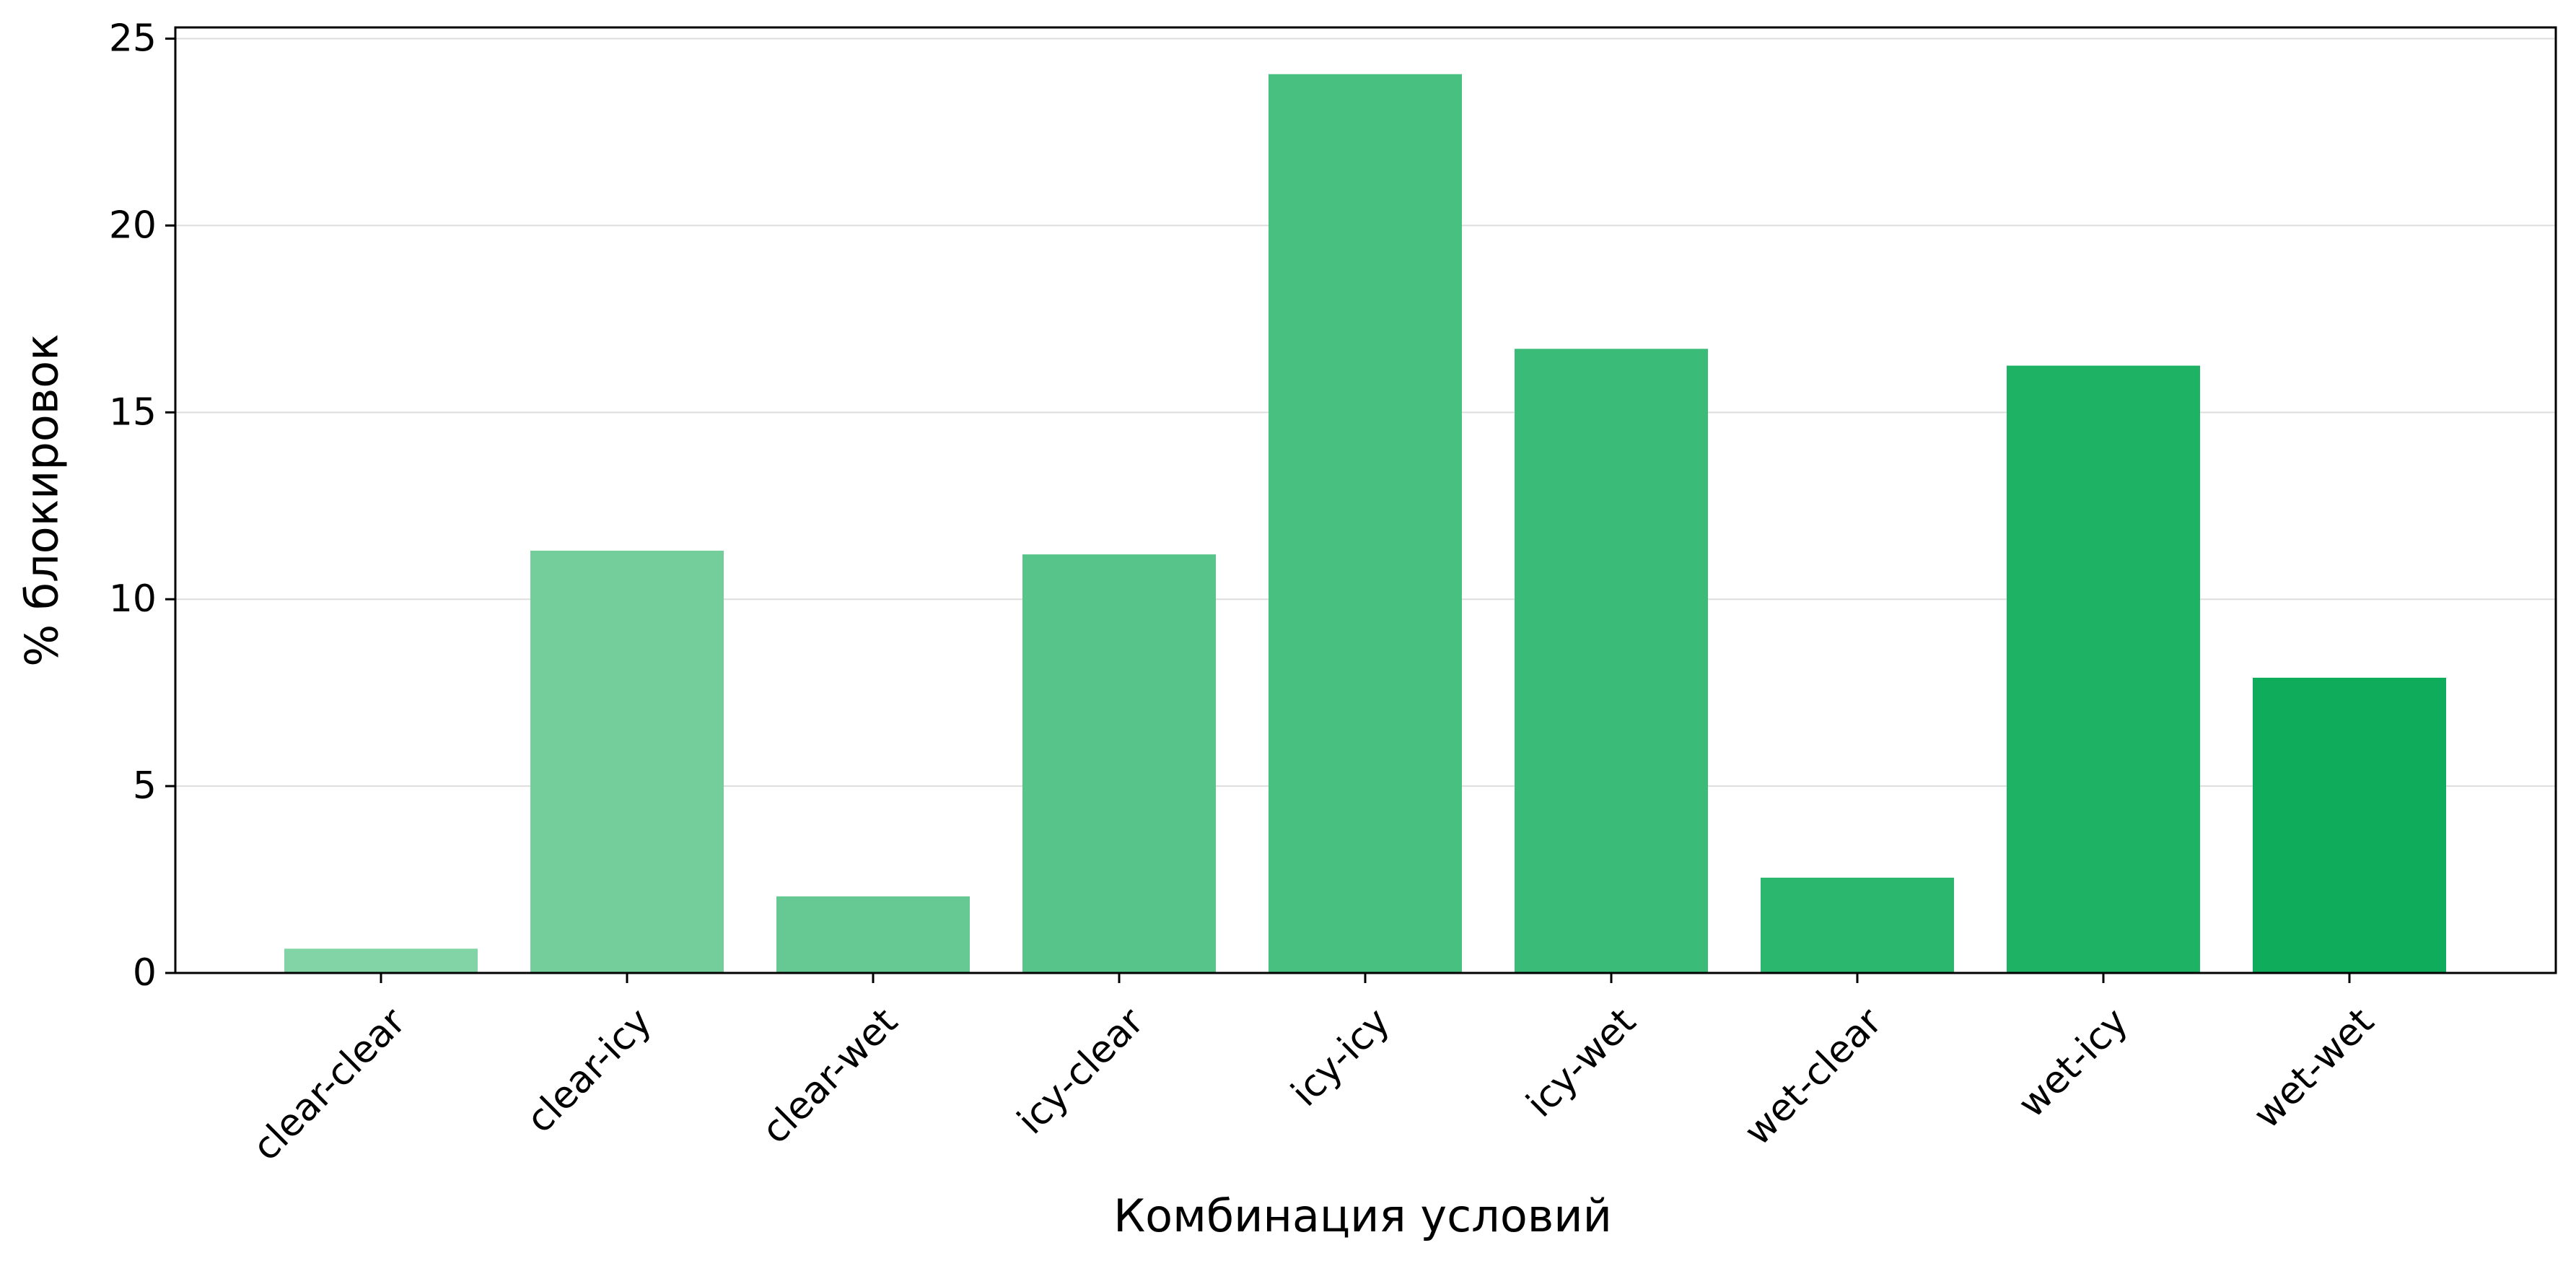  Describe the element at coordinates (1362, 1215) in the screenshot. I see `x-axis-title: Комбинация условий` at that location.